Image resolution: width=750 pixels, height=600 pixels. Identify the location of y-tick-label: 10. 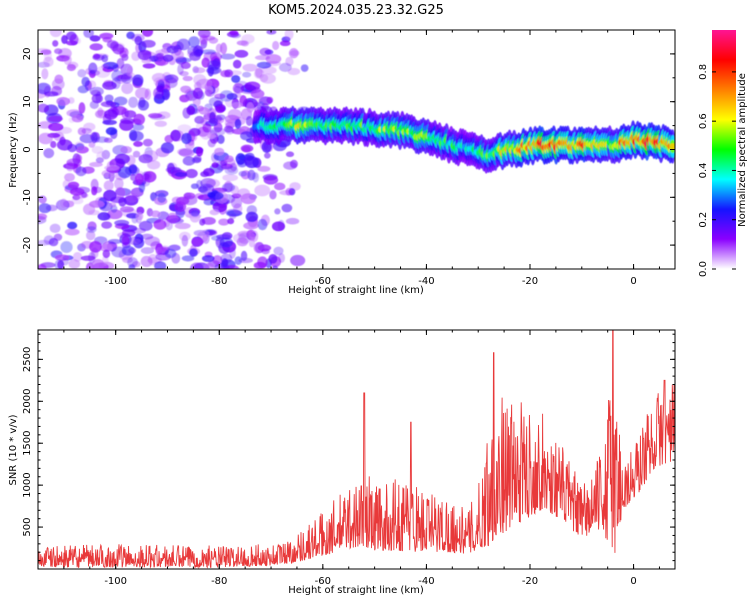
(27, 101).